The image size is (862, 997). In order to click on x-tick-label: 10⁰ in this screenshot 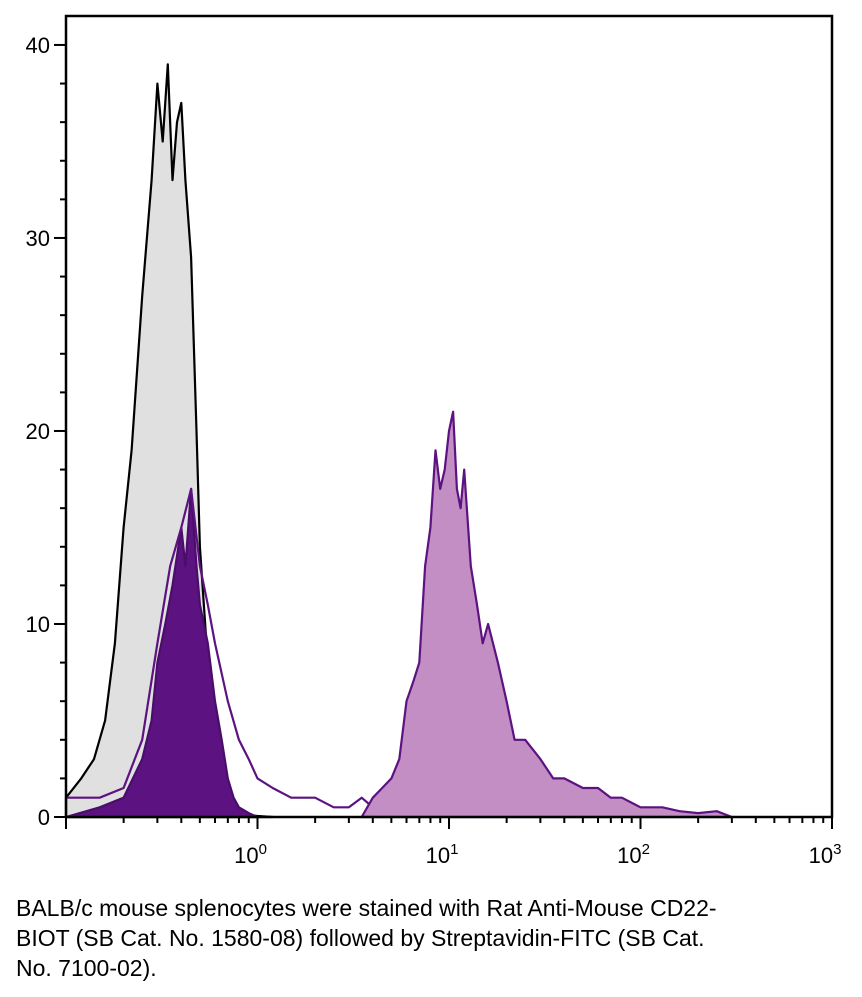, I will do `click(250, 854)`.